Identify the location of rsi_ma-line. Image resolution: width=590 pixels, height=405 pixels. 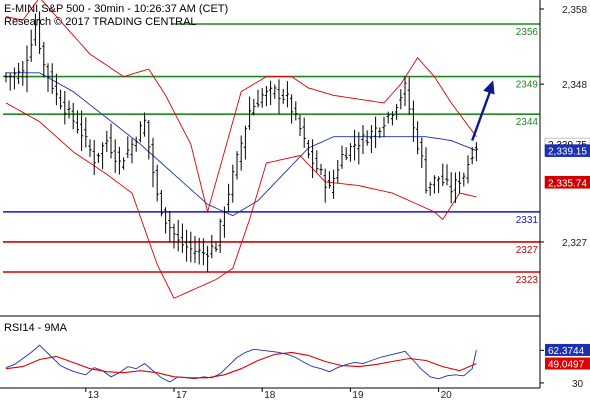
(241, 365).